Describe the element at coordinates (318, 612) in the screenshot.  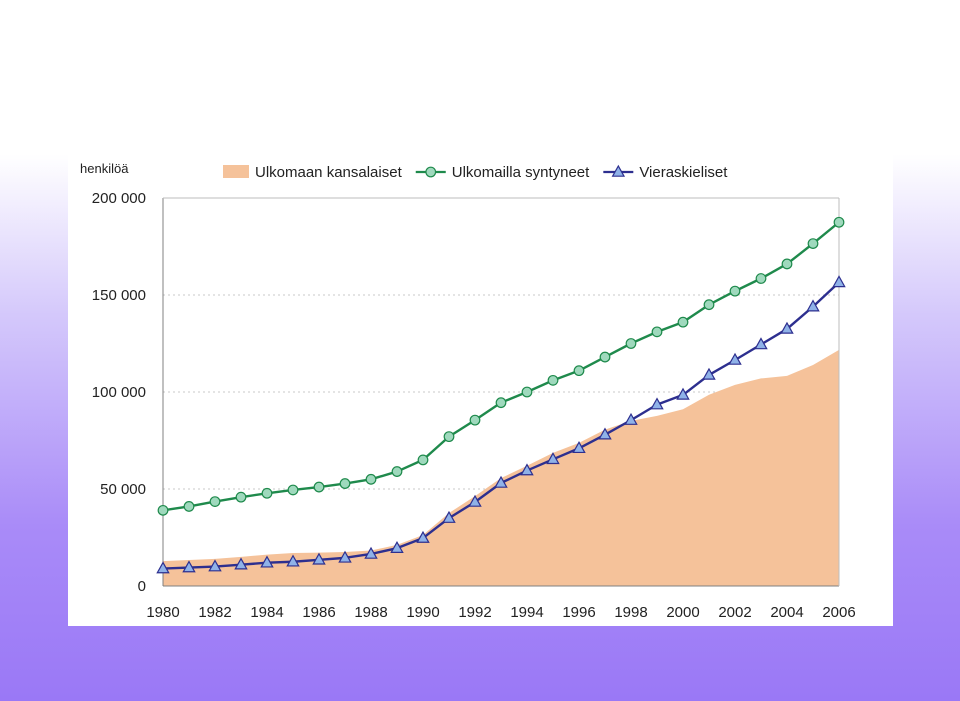
I see `x-tick-label: 1986` at that location.